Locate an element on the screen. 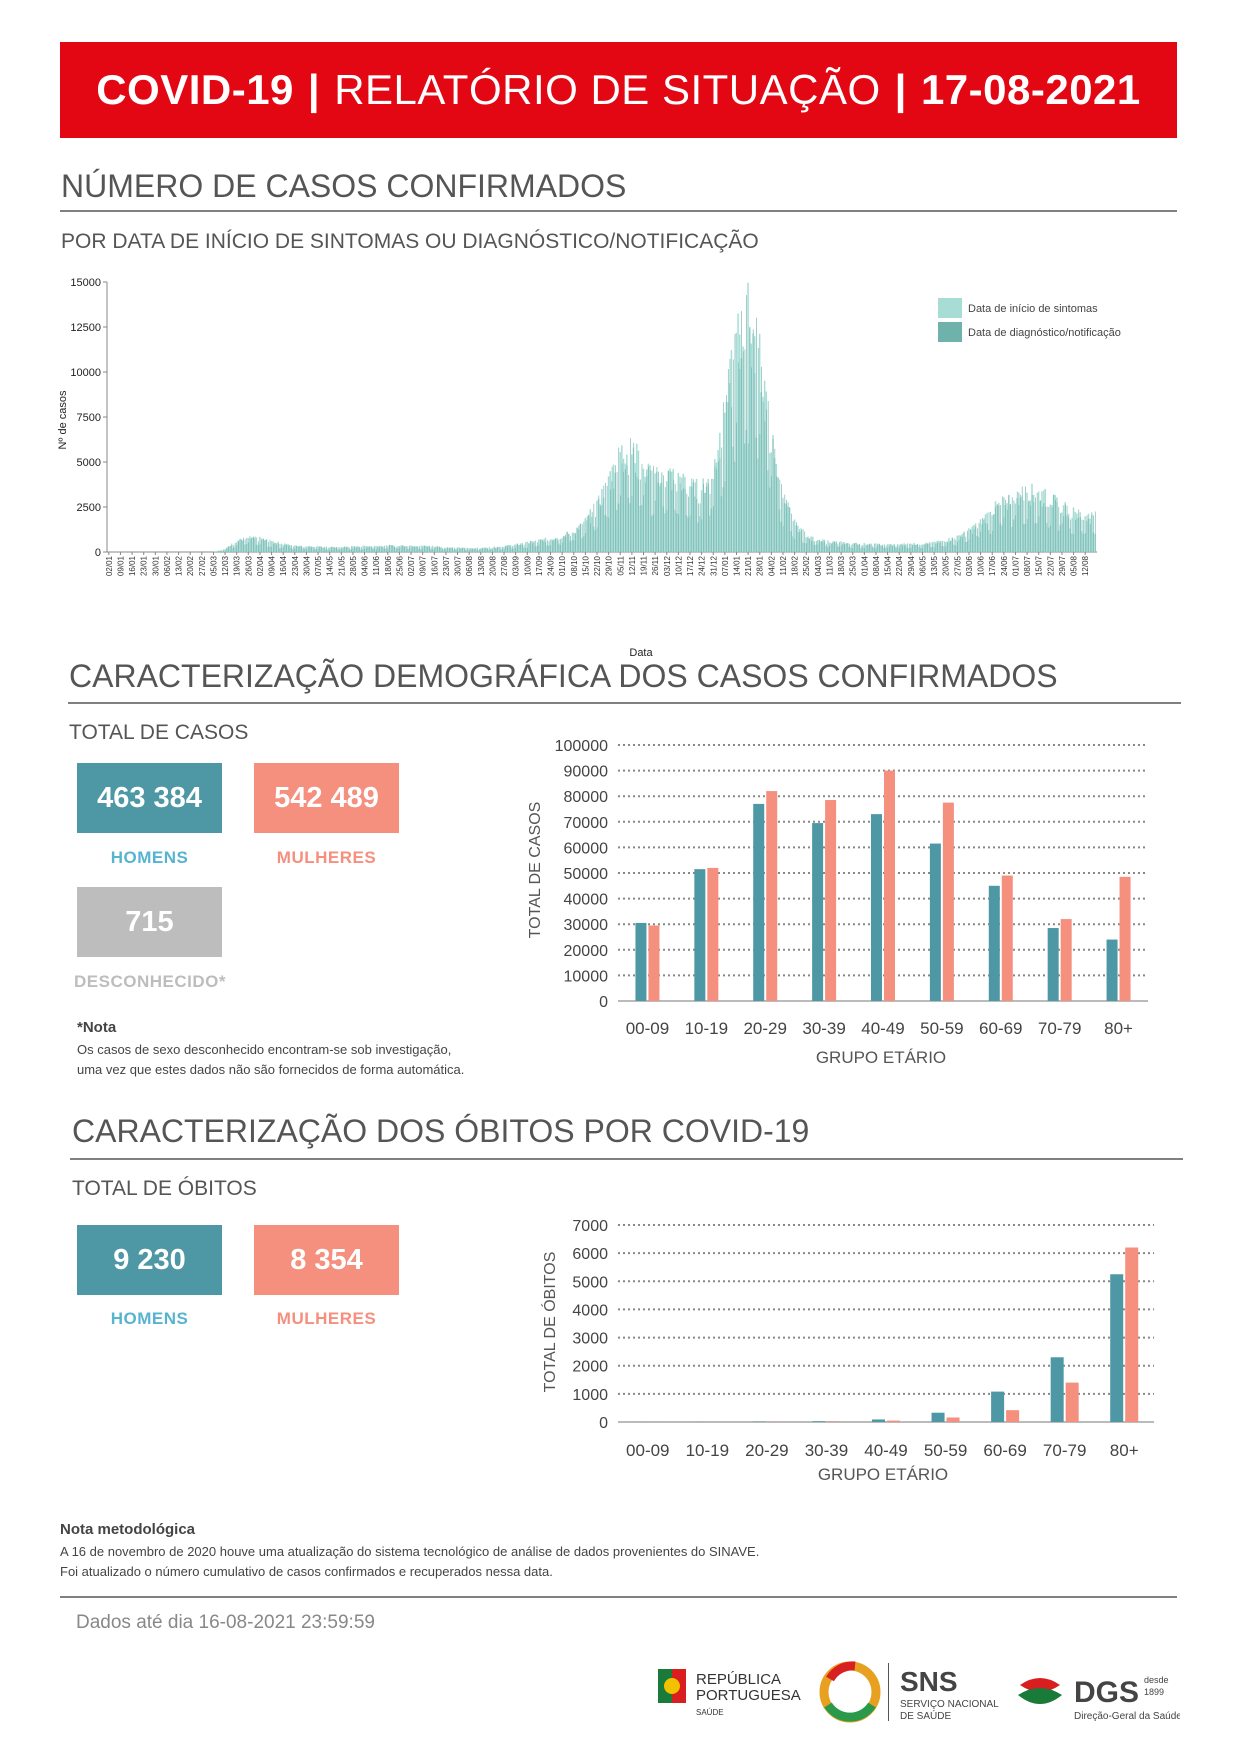 Image resolution: width=1240 pixels, height=1754 pixels. dgs-year-text: 1899 is located at coordinates (1154, 1692).